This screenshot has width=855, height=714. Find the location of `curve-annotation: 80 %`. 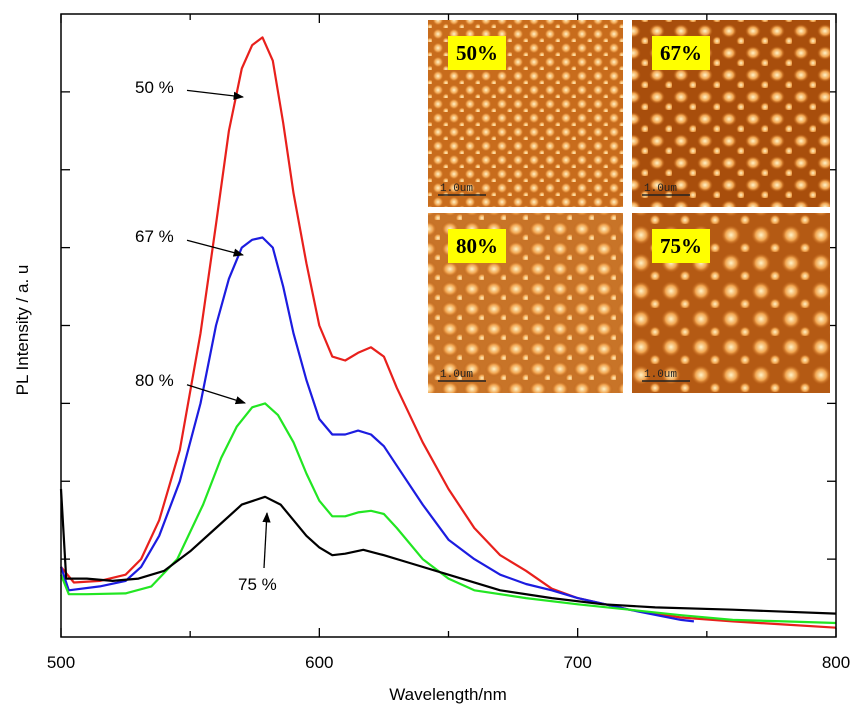

curve-annotation: 80 % is located at coordinates (154, 380).